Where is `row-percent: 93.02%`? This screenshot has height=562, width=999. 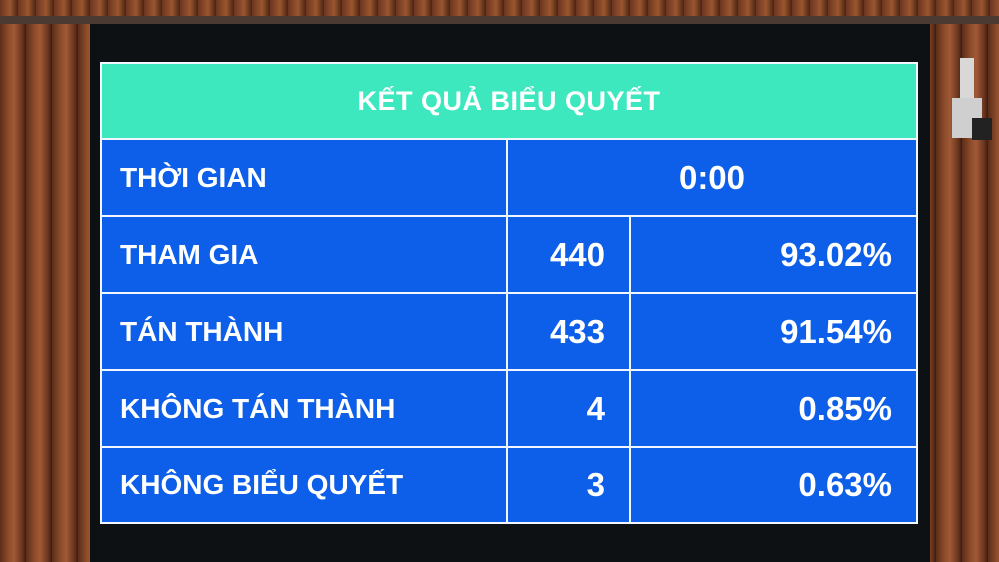
row-percent: 93.02% is located at coordinates (773, 254).